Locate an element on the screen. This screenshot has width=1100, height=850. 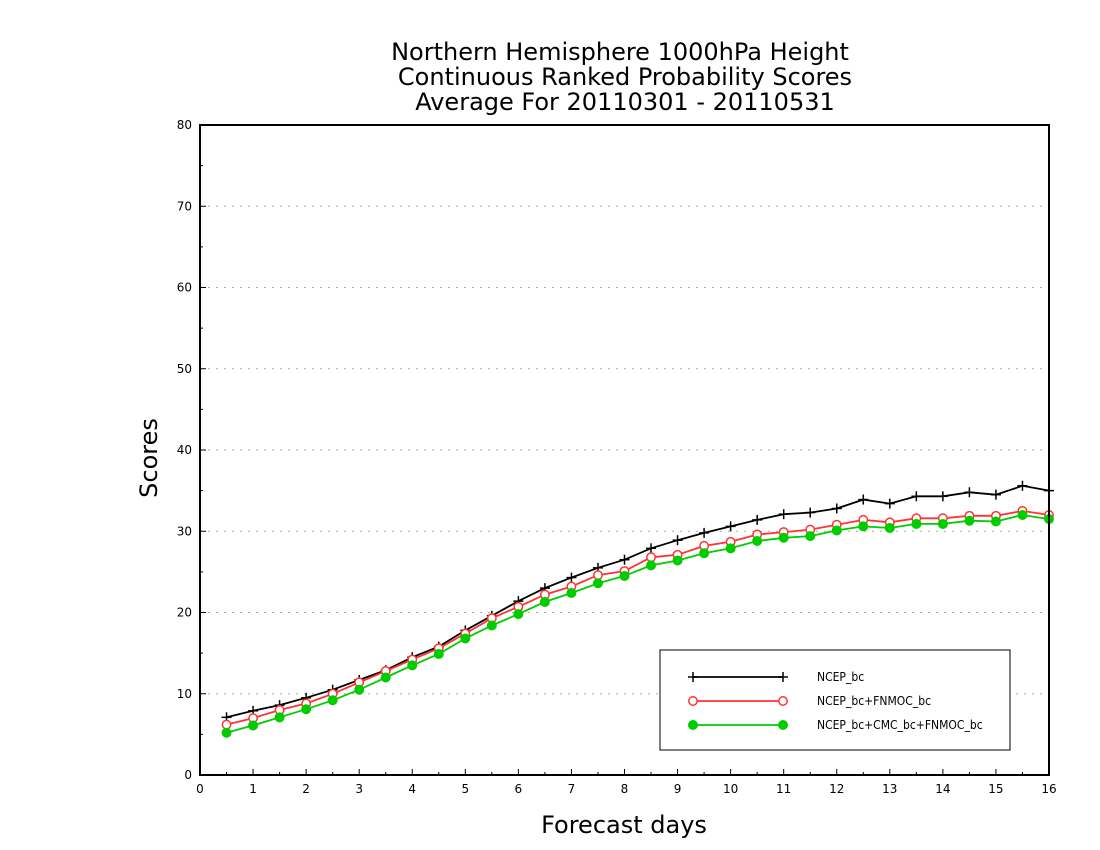
y-tick-label-0: 0 is located at coordinates (188, 775).